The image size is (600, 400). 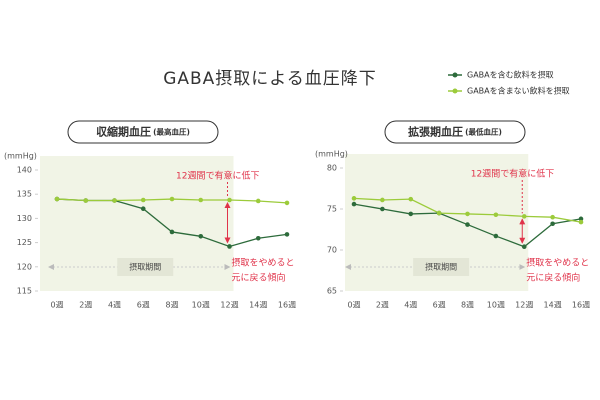 What do you see at coordinates (518, 91) in the screenshot?
I see `legend-label: GABAを含まない飲料を摂取` at bounding box center [518, 91].